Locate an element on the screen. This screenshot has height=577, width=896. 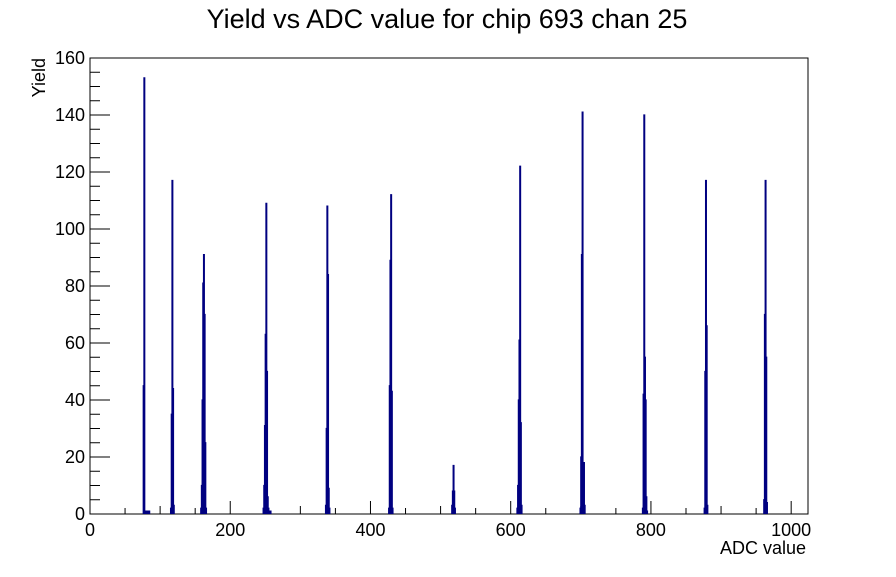
y-tick-label: 100 is located at coordinates (70, 229).